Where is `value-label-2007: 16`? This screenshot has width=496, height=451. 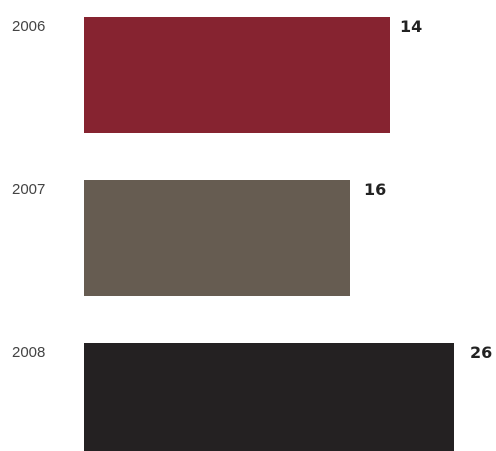
value-label-2007: 16 is located at coordinates (375, 189).